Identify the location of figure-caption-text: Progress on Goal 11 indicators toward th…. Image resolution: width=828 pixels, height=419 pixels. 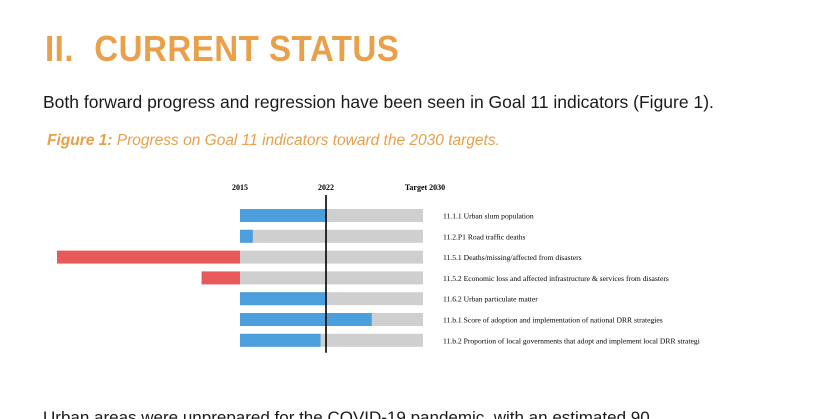
(306, 140).